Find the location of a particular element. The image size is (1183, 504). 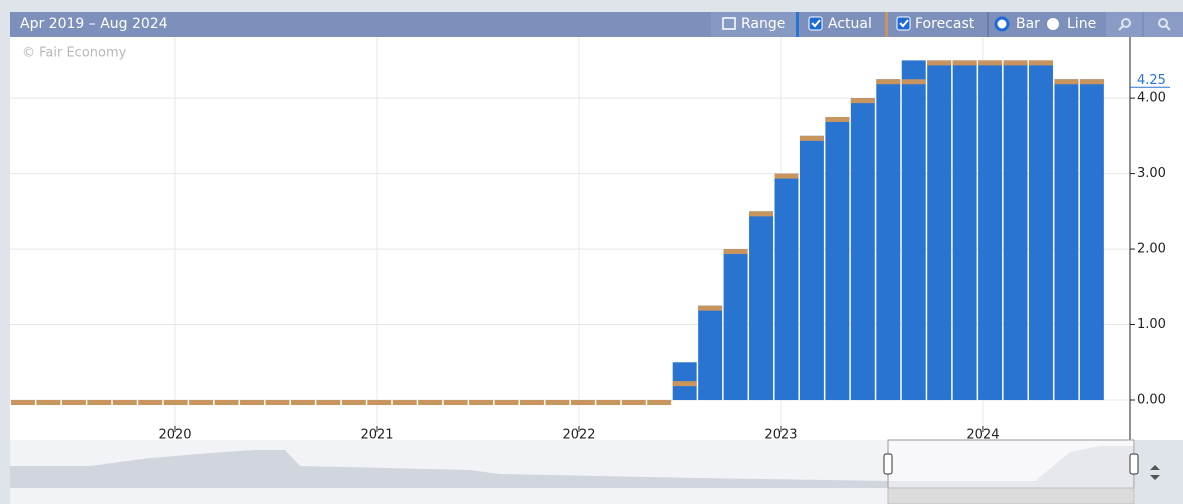

navigator-selection is located at coordinates (1011, 464).